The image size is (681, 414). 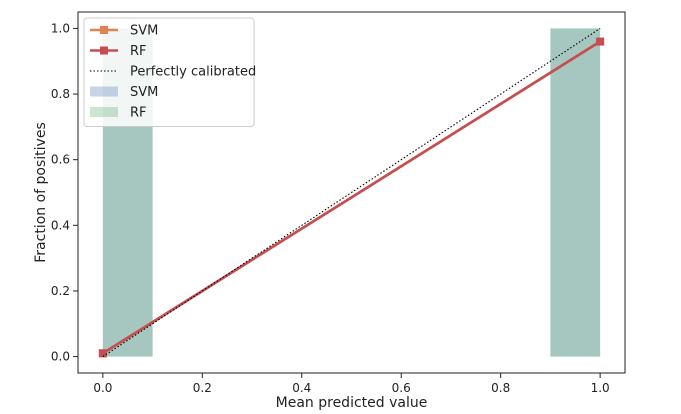 What do you see at coordinates (351, 384) in the screenshot?
I see `x-axis-ticks: 0.0 0.2 0.4 0.6 0.8 1.0` at bounding box center [351, 384].